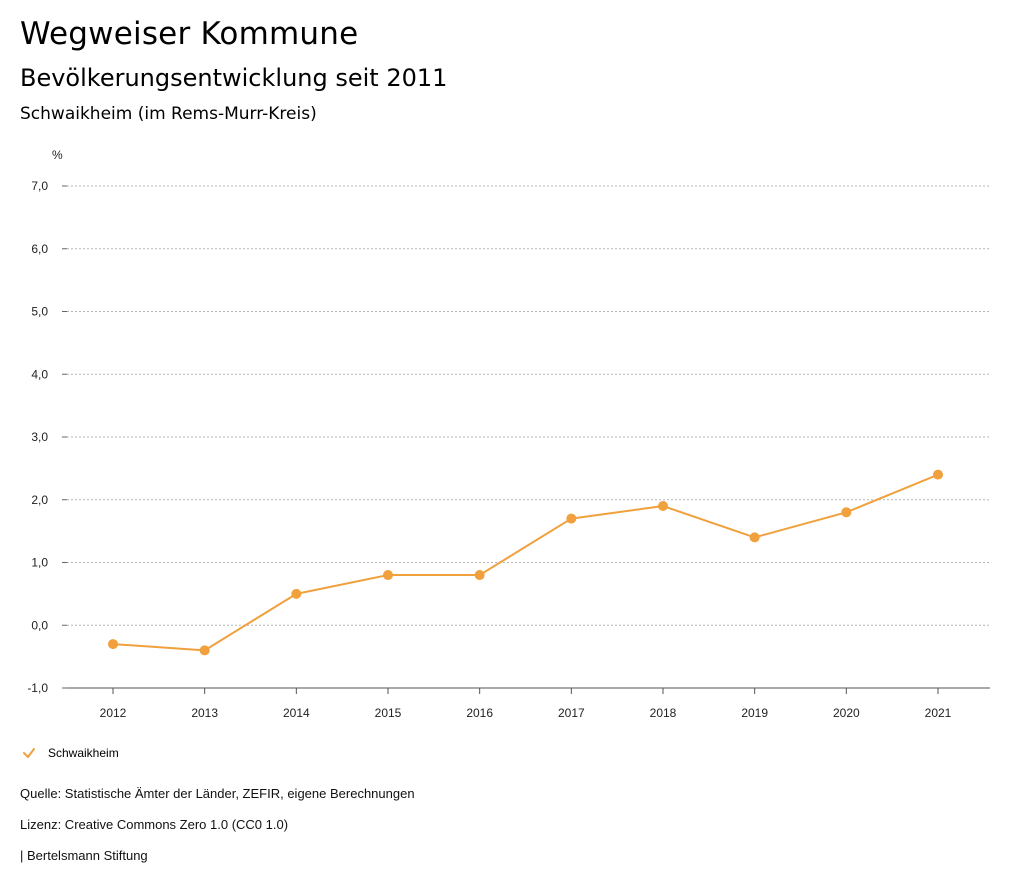 Image resolution: width=1024 pixels, height=888 pixels. What do you see at coordinates (189, 34) in the screenshot?
I see `page-title: Wegweiser Kommune` at bounding box center [189, 34].